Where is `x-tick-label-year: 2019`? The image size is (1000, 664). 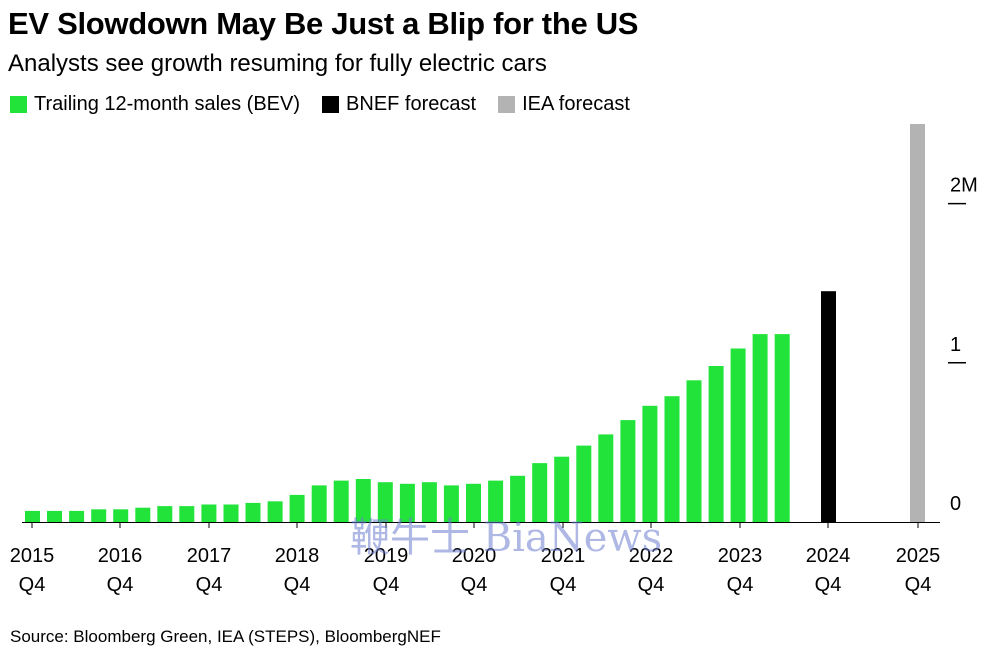 x-tick-label-year: 2019 is located at coordinates (386, 556).